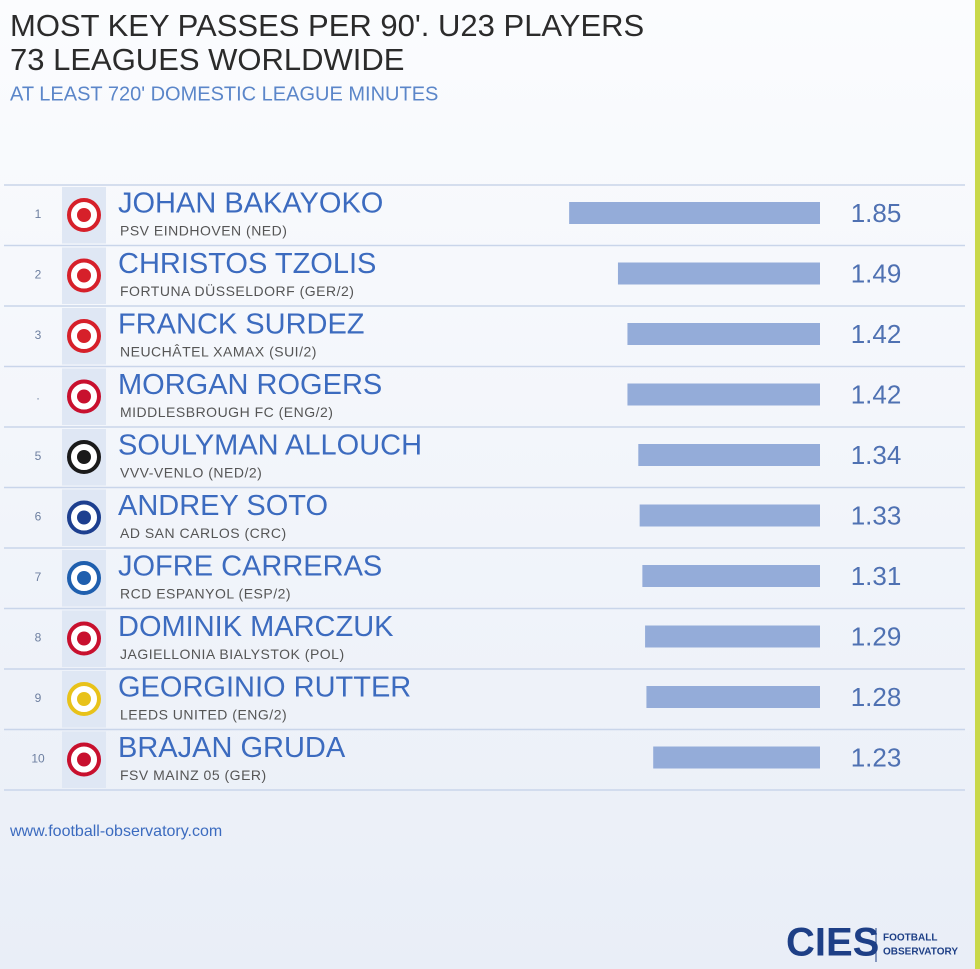 The height and width of the screenshot is (969, 980). Describe the element at coordinates (38, 517) in the screenshot. I see `rank: 6` at that location.